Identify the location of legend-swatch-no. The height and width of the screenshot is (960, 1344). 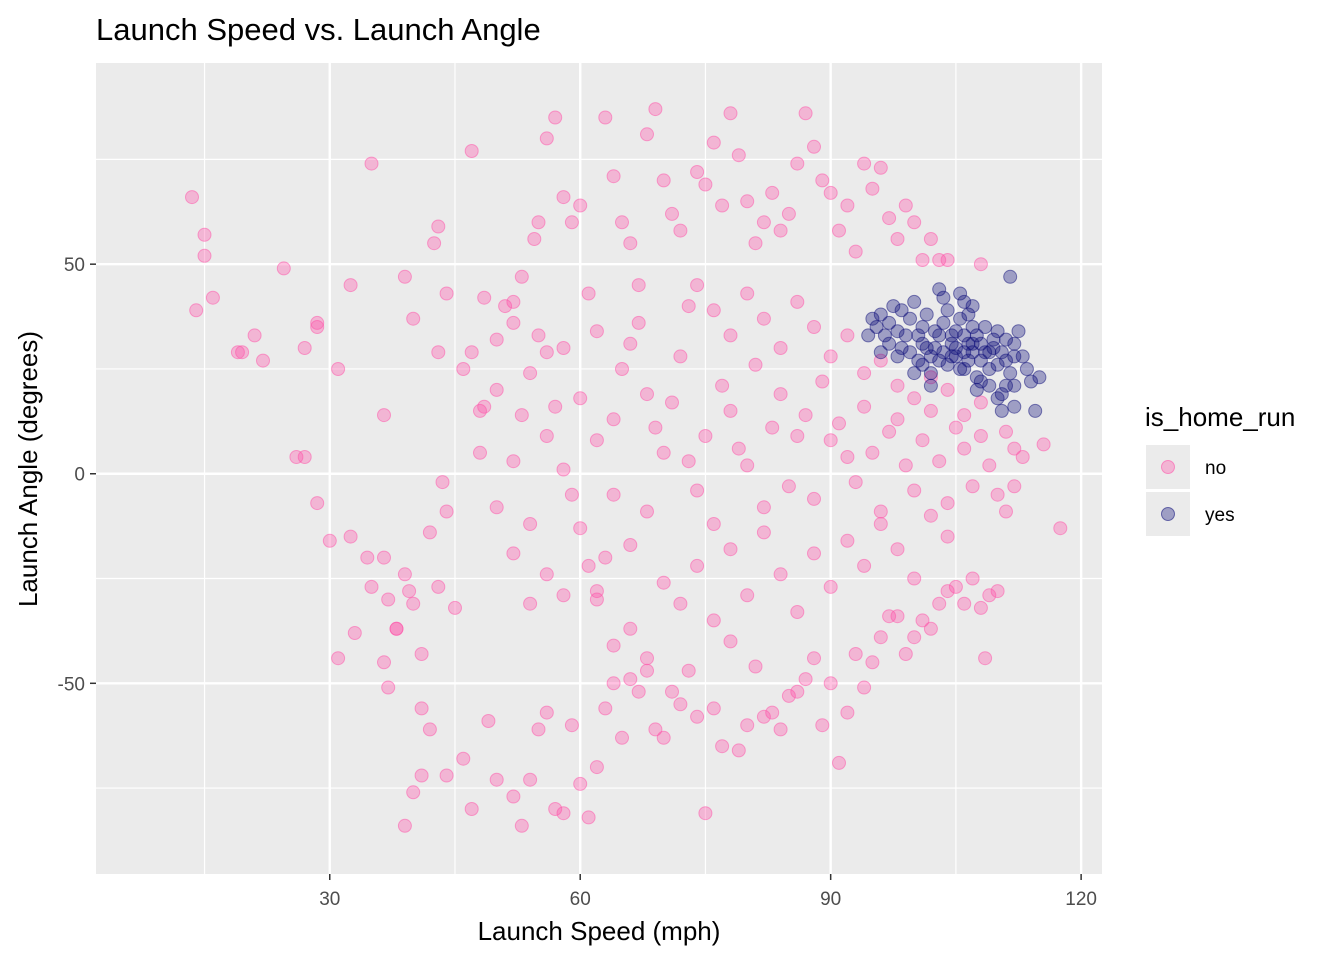
(1168, 467).